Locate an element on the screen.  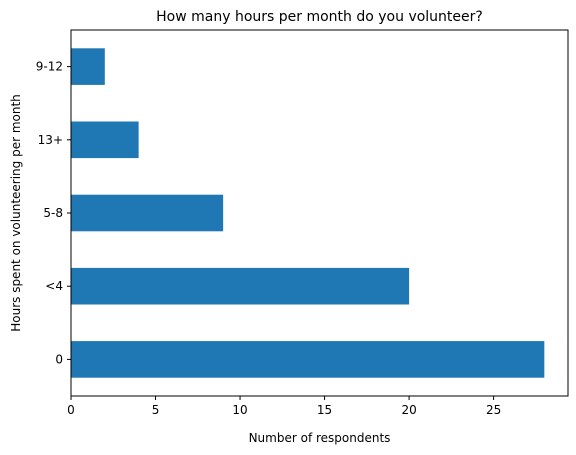
bar-13+ is located at coordinates (105, 140).